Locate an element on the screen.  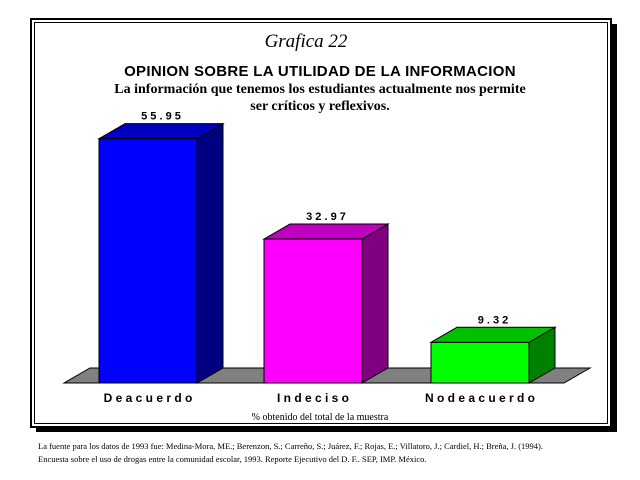
category-label-1: I n d e c i s o is located at coordinates (313, 398).